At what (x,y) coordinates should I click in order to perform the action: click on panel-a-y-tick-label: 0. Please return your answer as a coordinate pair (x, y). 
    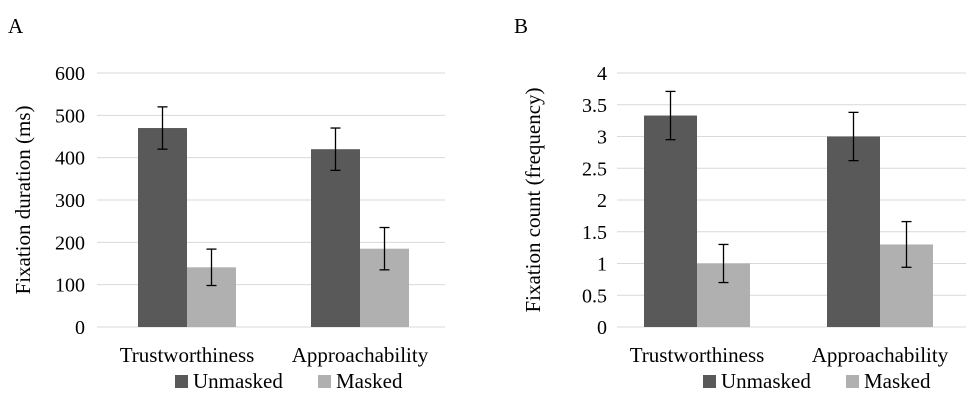
    Looking at the image, I should click on (80, 328).